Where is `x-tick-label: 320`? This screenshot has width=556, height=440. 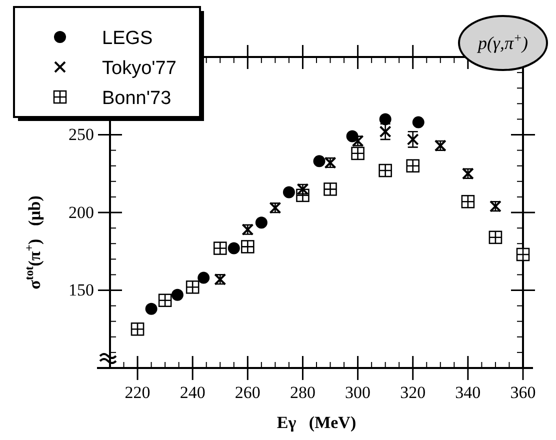
x-tick-label: 320 is located at coordinates (413, 392).